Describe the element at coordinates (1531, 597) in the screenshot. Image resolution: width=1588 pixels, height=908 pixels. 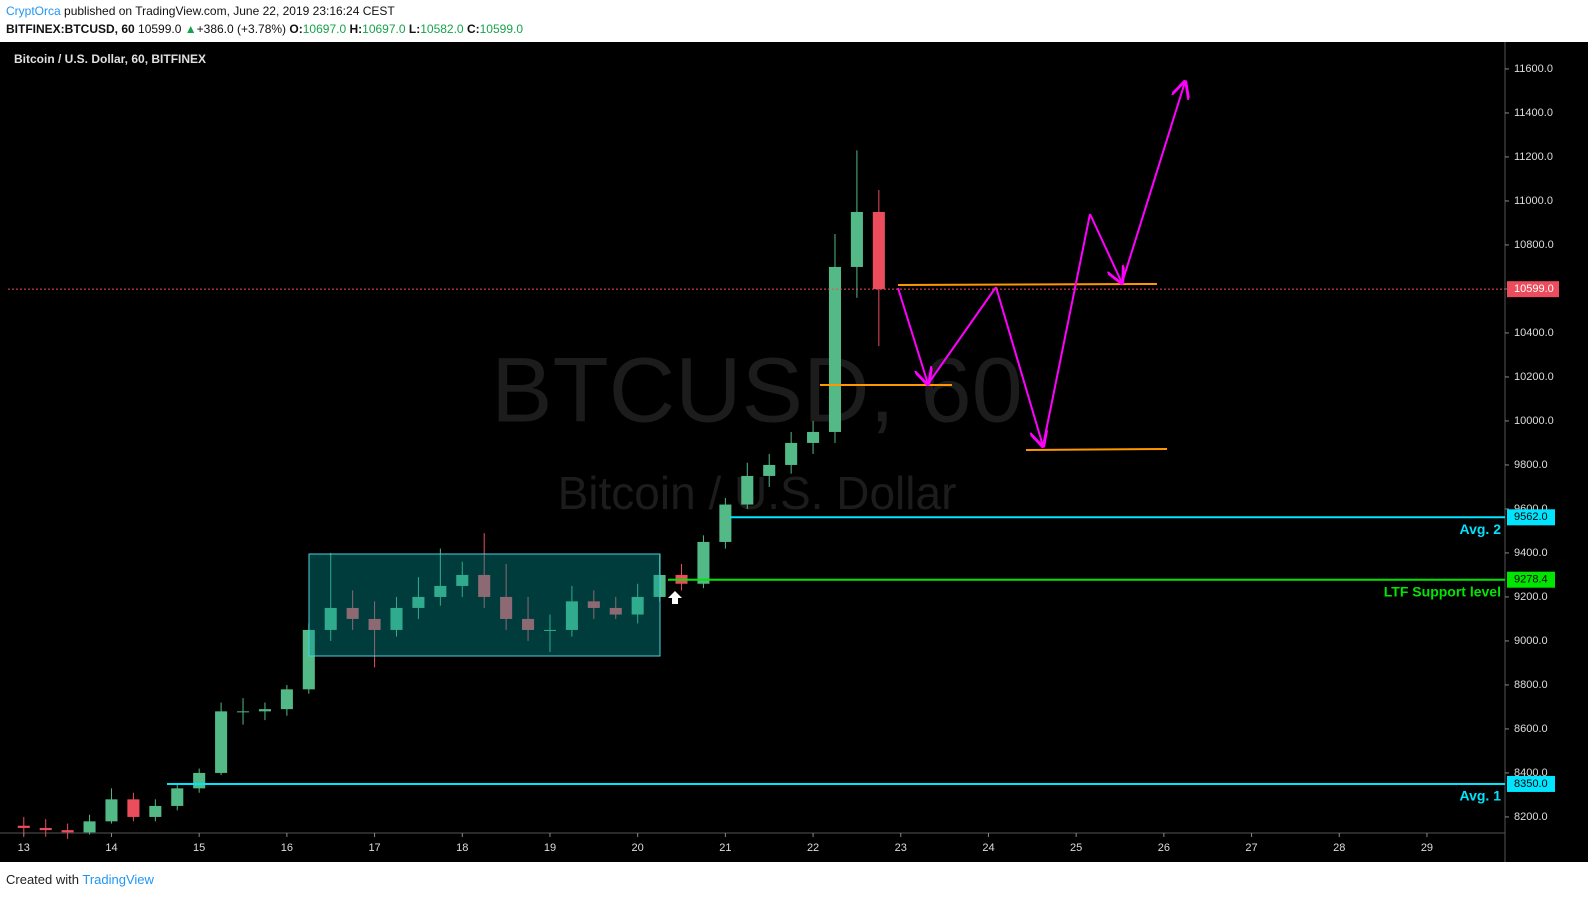
I see `y-tick-label: 9200.0` at that location.